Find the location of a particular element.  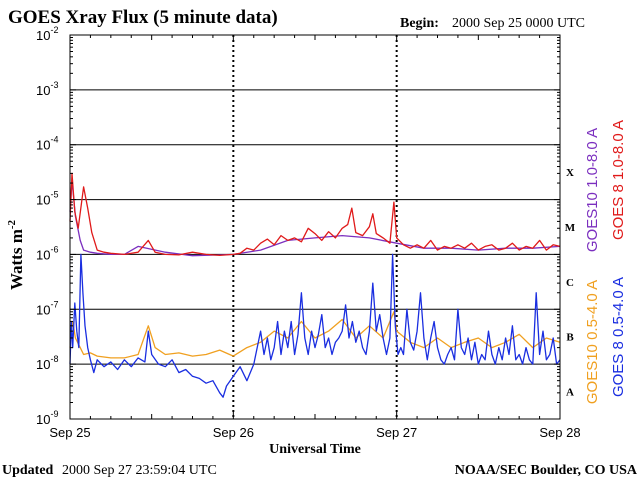

y-tick-exponent: -6 is located at coordinates (54, 249).